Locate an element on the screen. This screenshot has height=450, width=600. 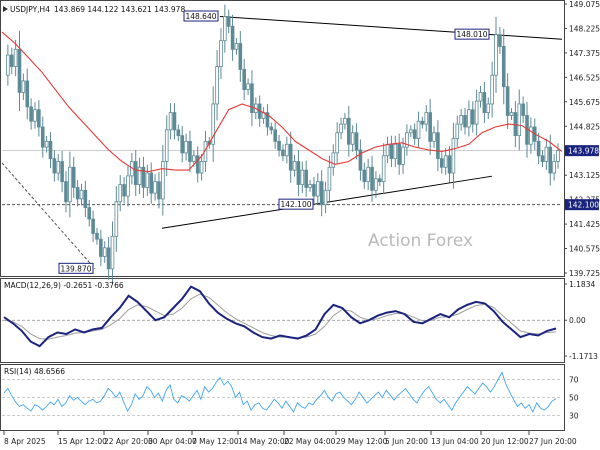
time-tick-label: 14 May 20:00 is located at coordinates (264, 441).